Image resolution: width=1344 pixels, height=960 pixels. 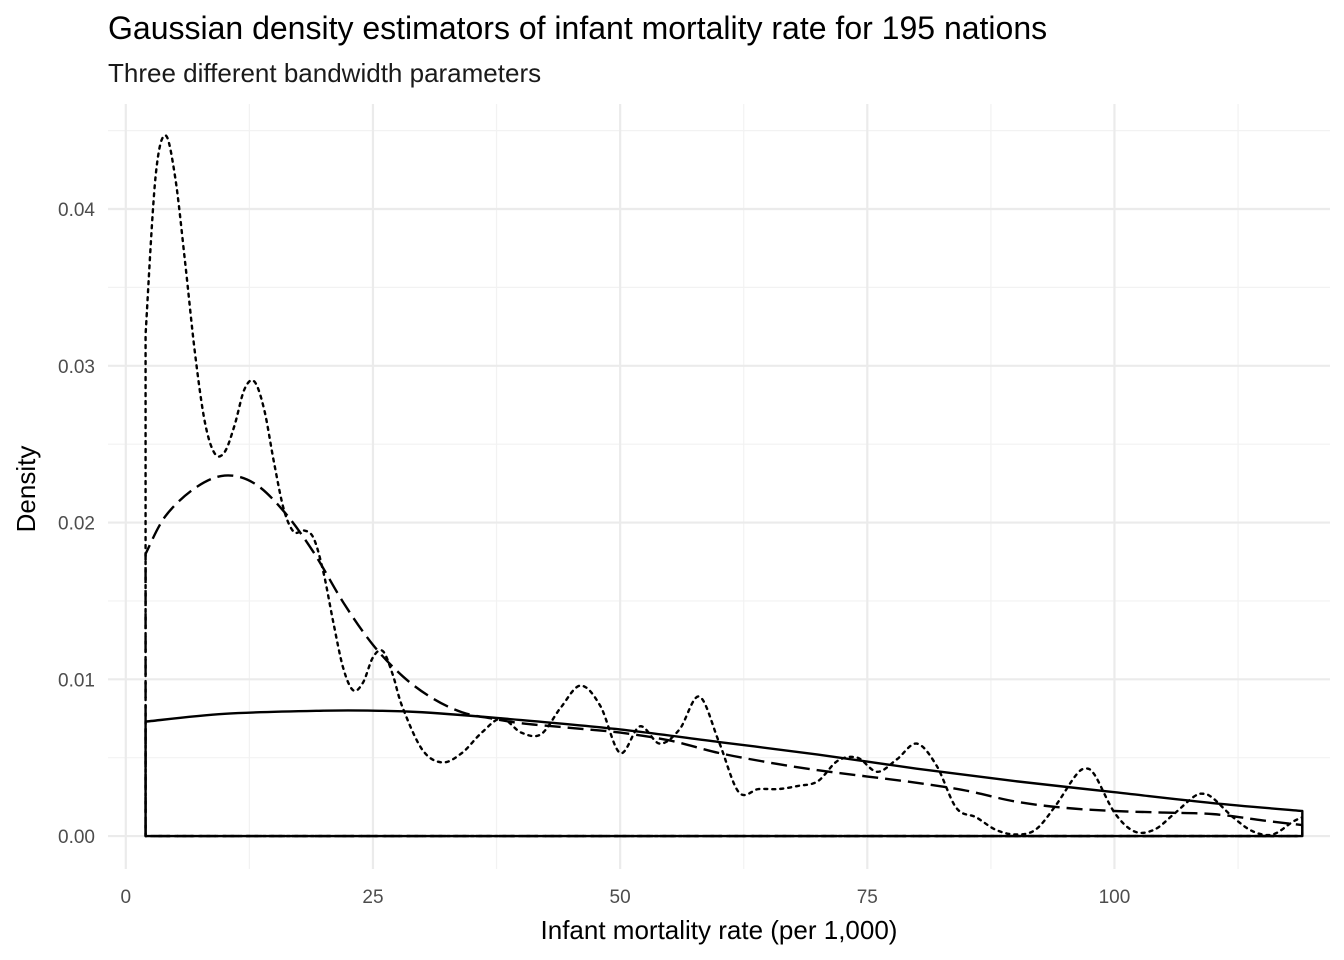 What do you see at coordinates (76, 837) in the screenshot?
I see `y-tick-label: 0.00` at bounding box center [76, 837].